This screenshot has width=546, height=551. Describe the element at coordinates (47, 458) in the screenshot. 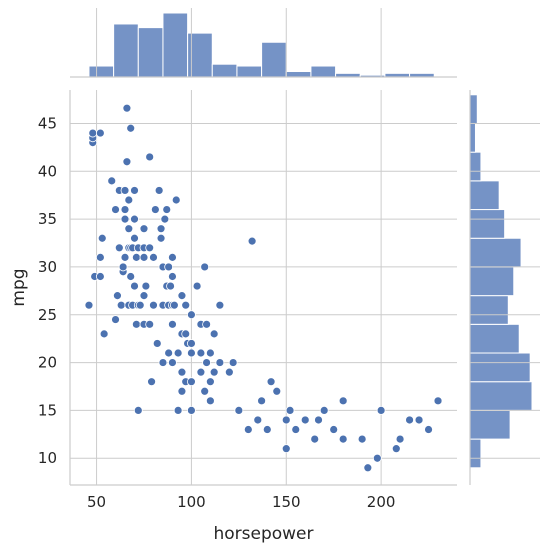

I see `y-tick-label: 10` at that location.